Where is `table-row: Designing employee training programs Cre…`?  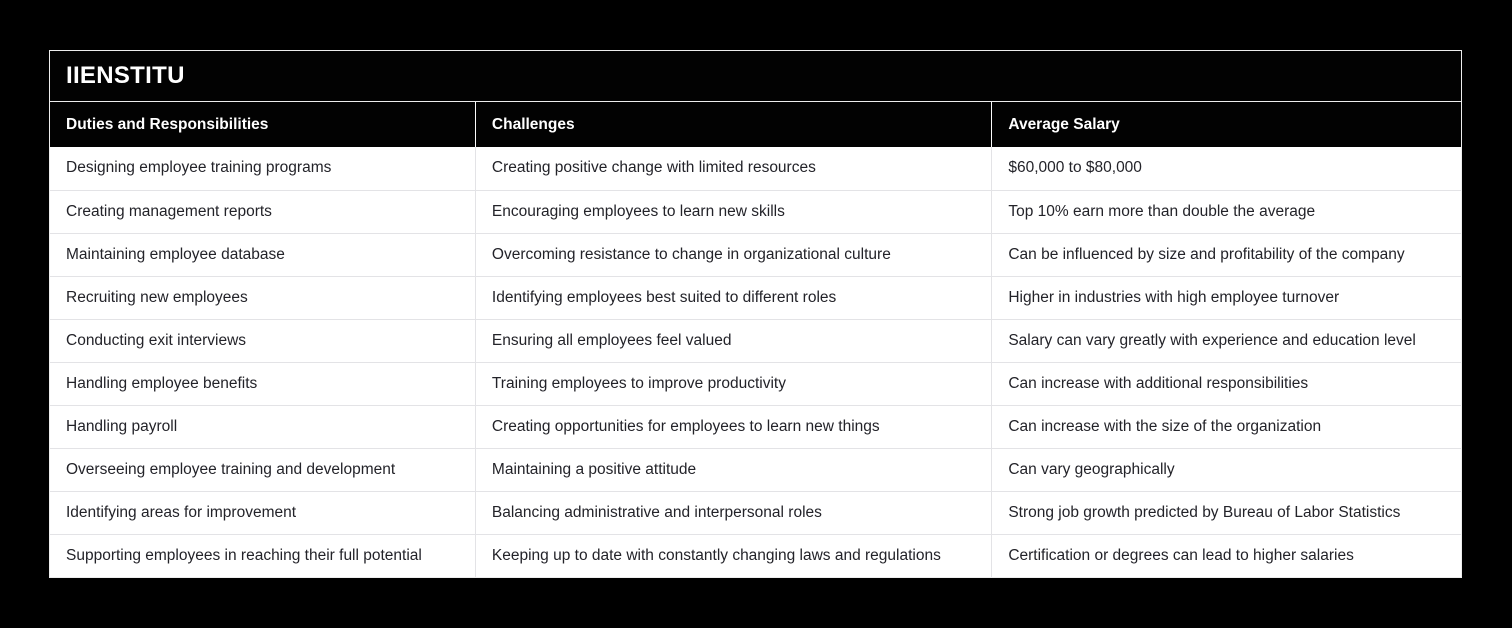 table-row: Designing employee training programs Cre… is located at coordinates (755, 168).